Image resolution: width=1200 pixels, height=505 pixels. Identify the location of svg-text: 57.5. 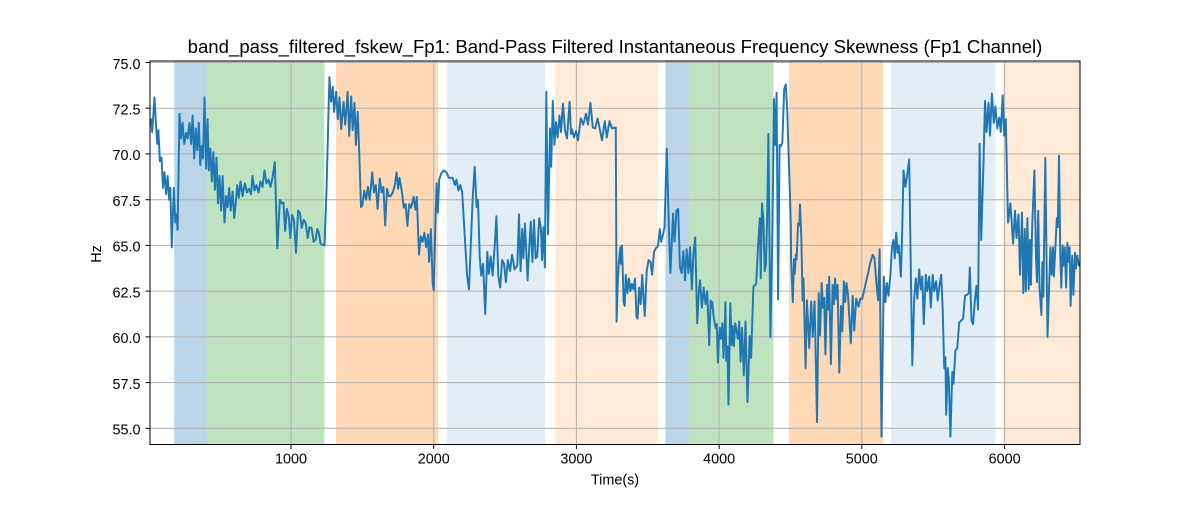
(126, 385).